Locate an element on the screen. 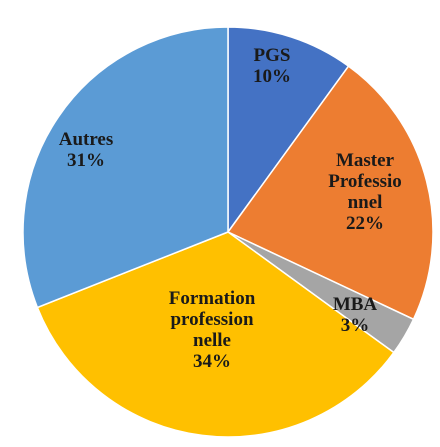 Image resolution: width=440 pixels, height=447 pixels. slice-label: MBA 3% is located at coordinates (355, 315).